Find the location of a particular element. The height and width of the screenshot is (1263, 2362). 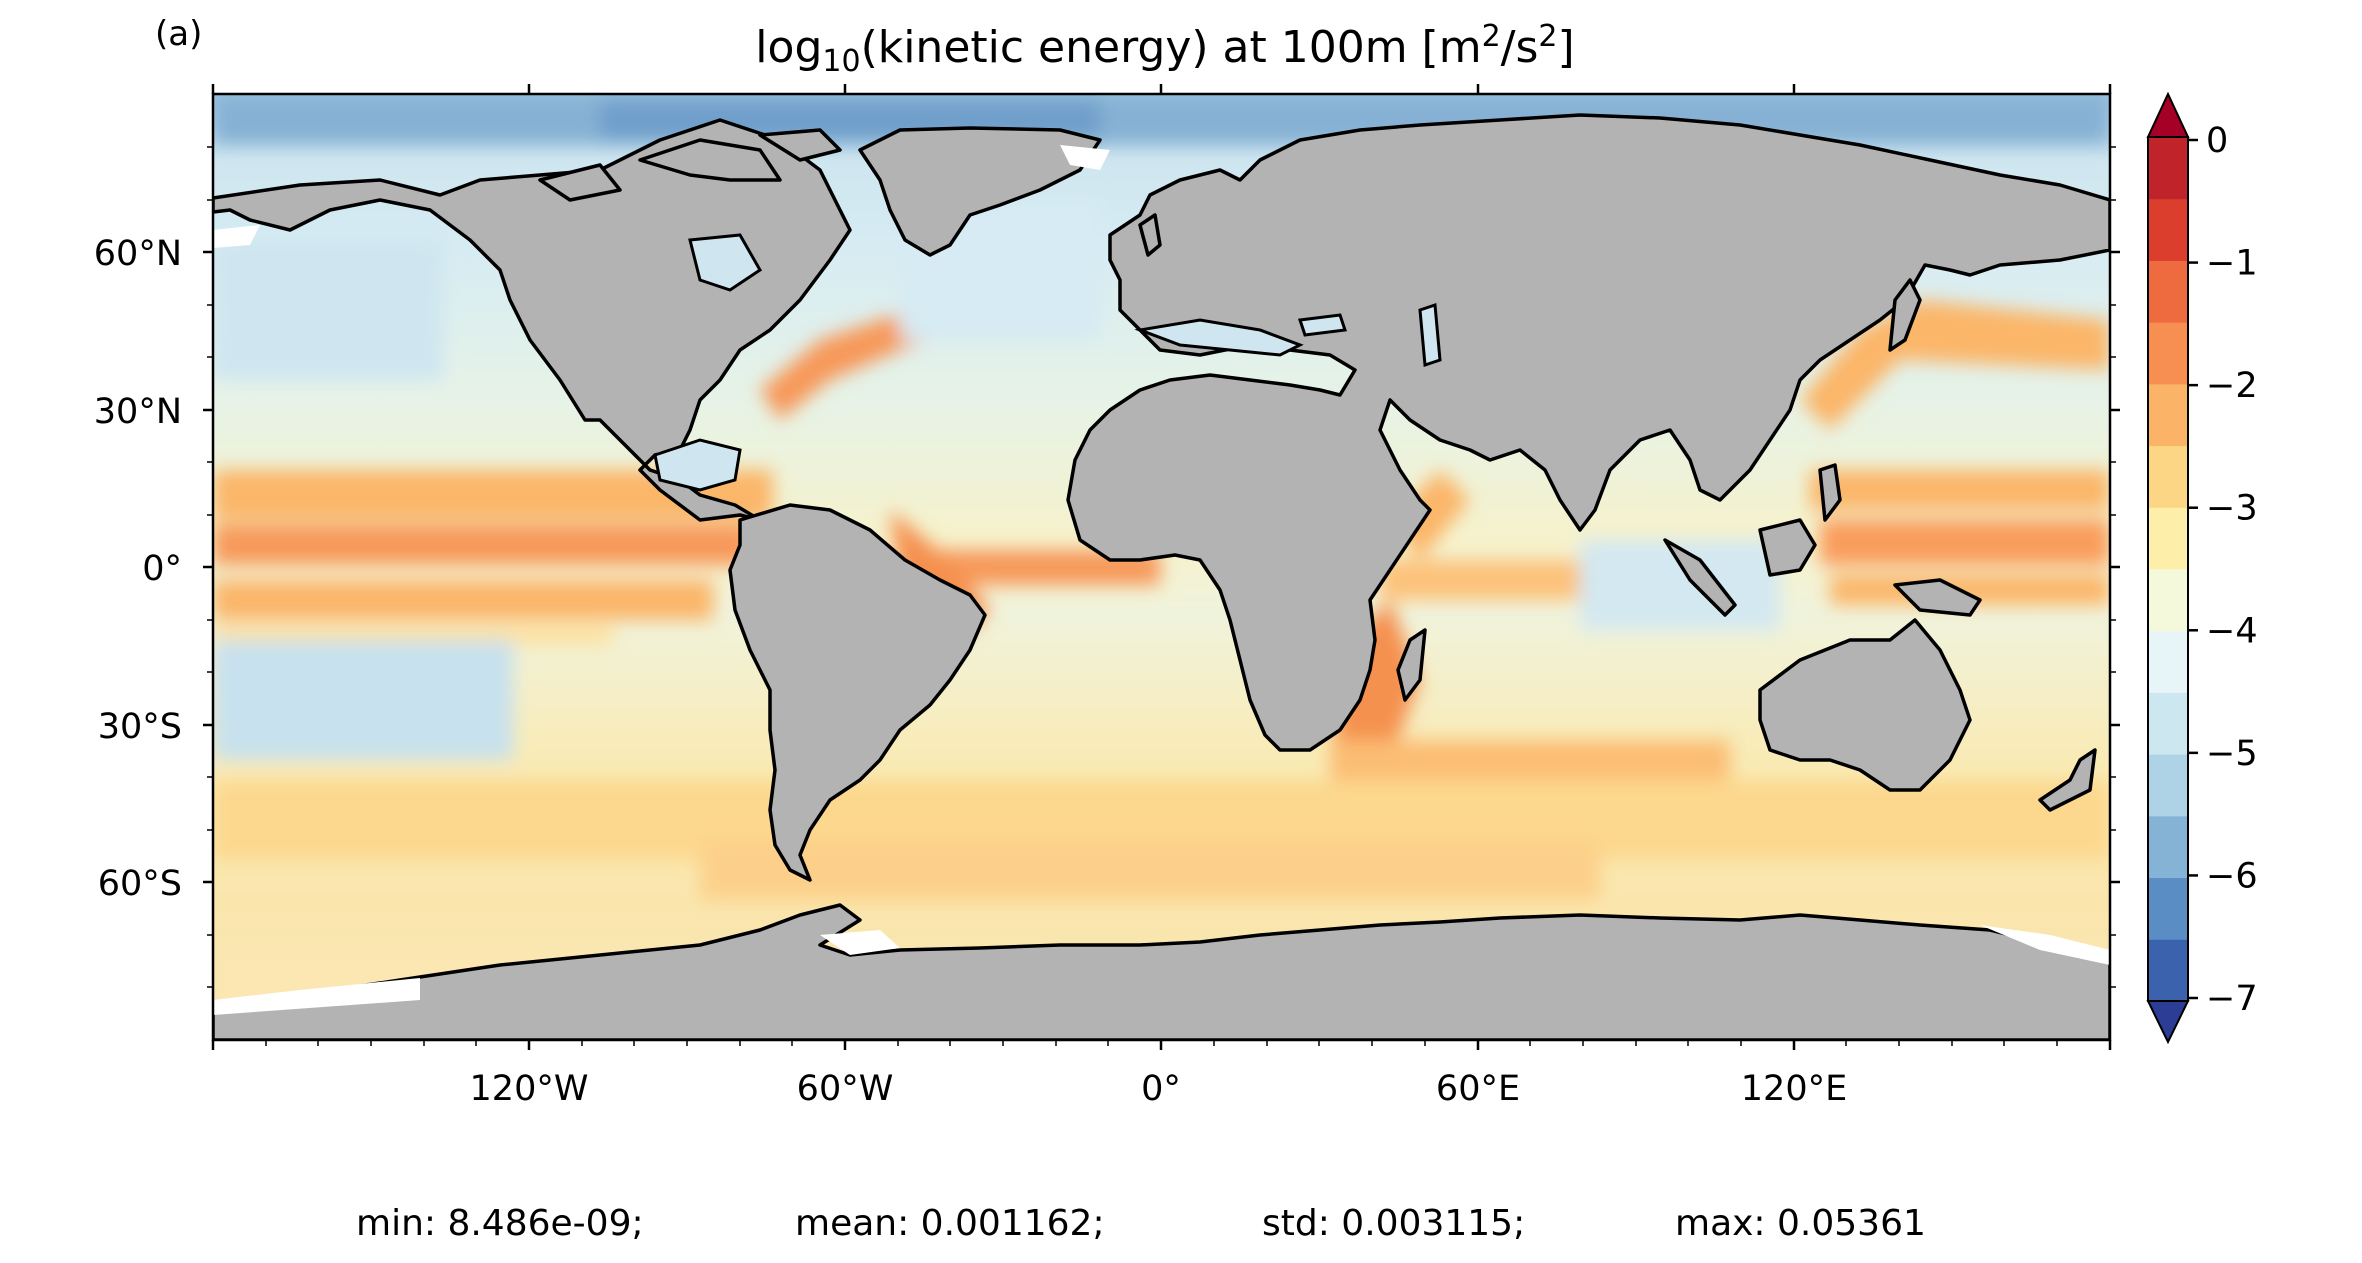

black-sea is located at coordinates (1322, 325).